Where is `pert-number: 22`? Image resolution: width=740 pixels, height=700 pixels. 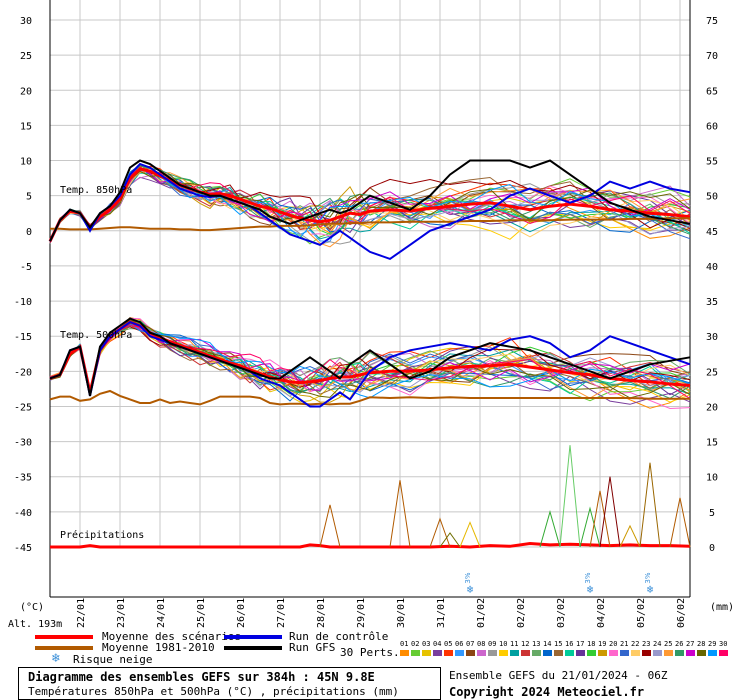
pert-number: 22 is located at coordinates (635, 644).